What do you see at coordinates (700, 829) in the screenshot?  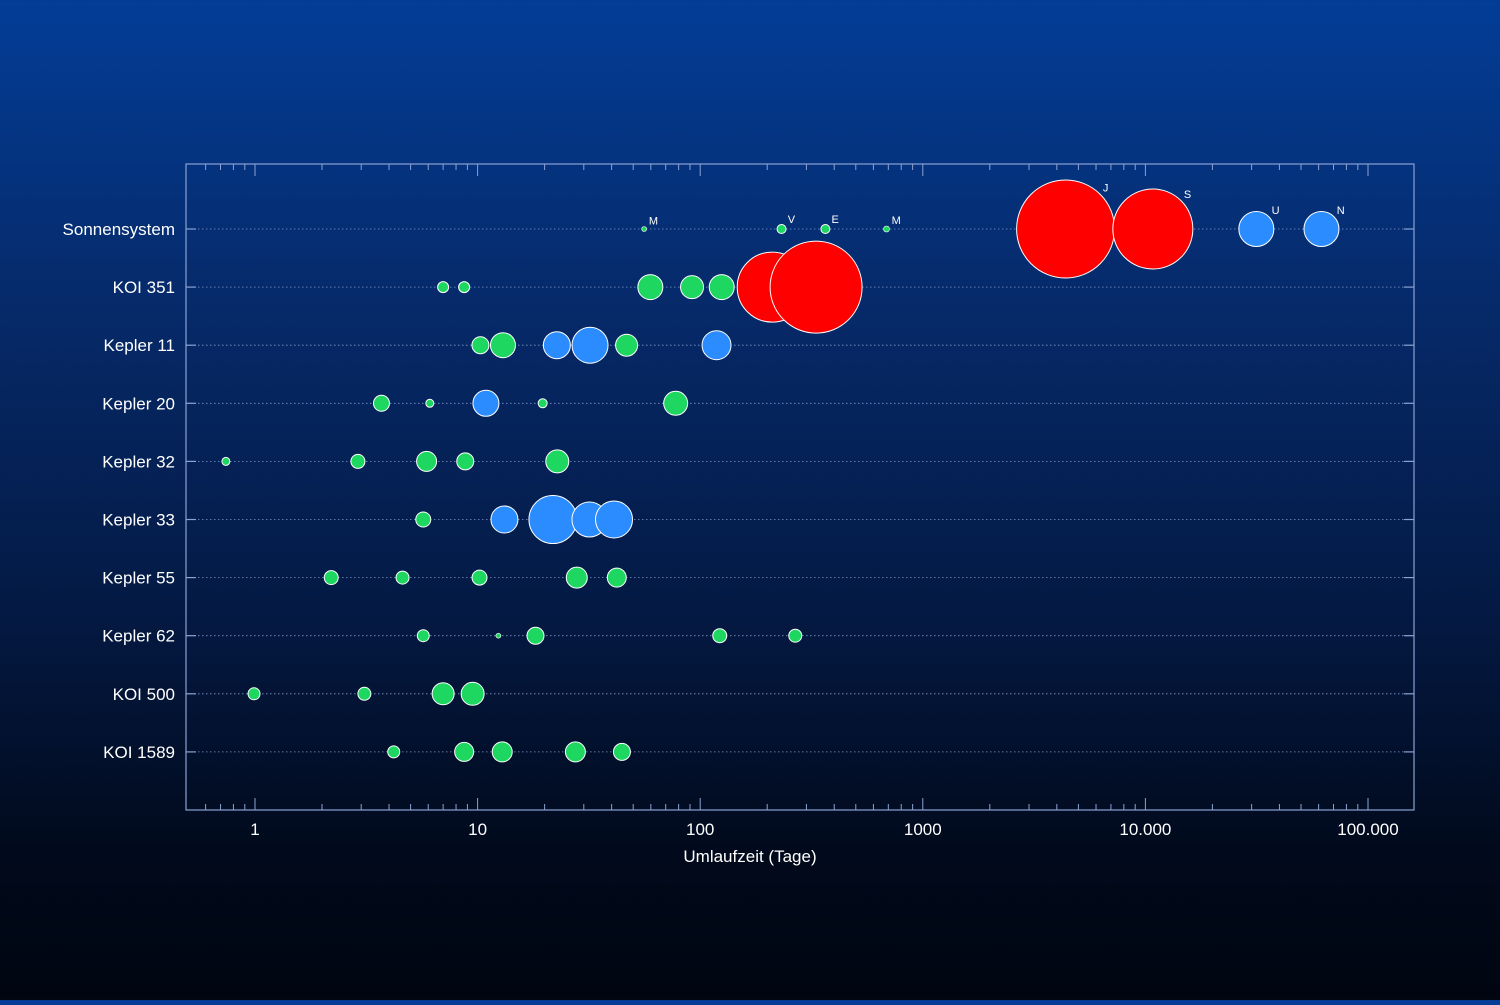 I see `x-tick-label: 100` at bounding box center [700, 829].